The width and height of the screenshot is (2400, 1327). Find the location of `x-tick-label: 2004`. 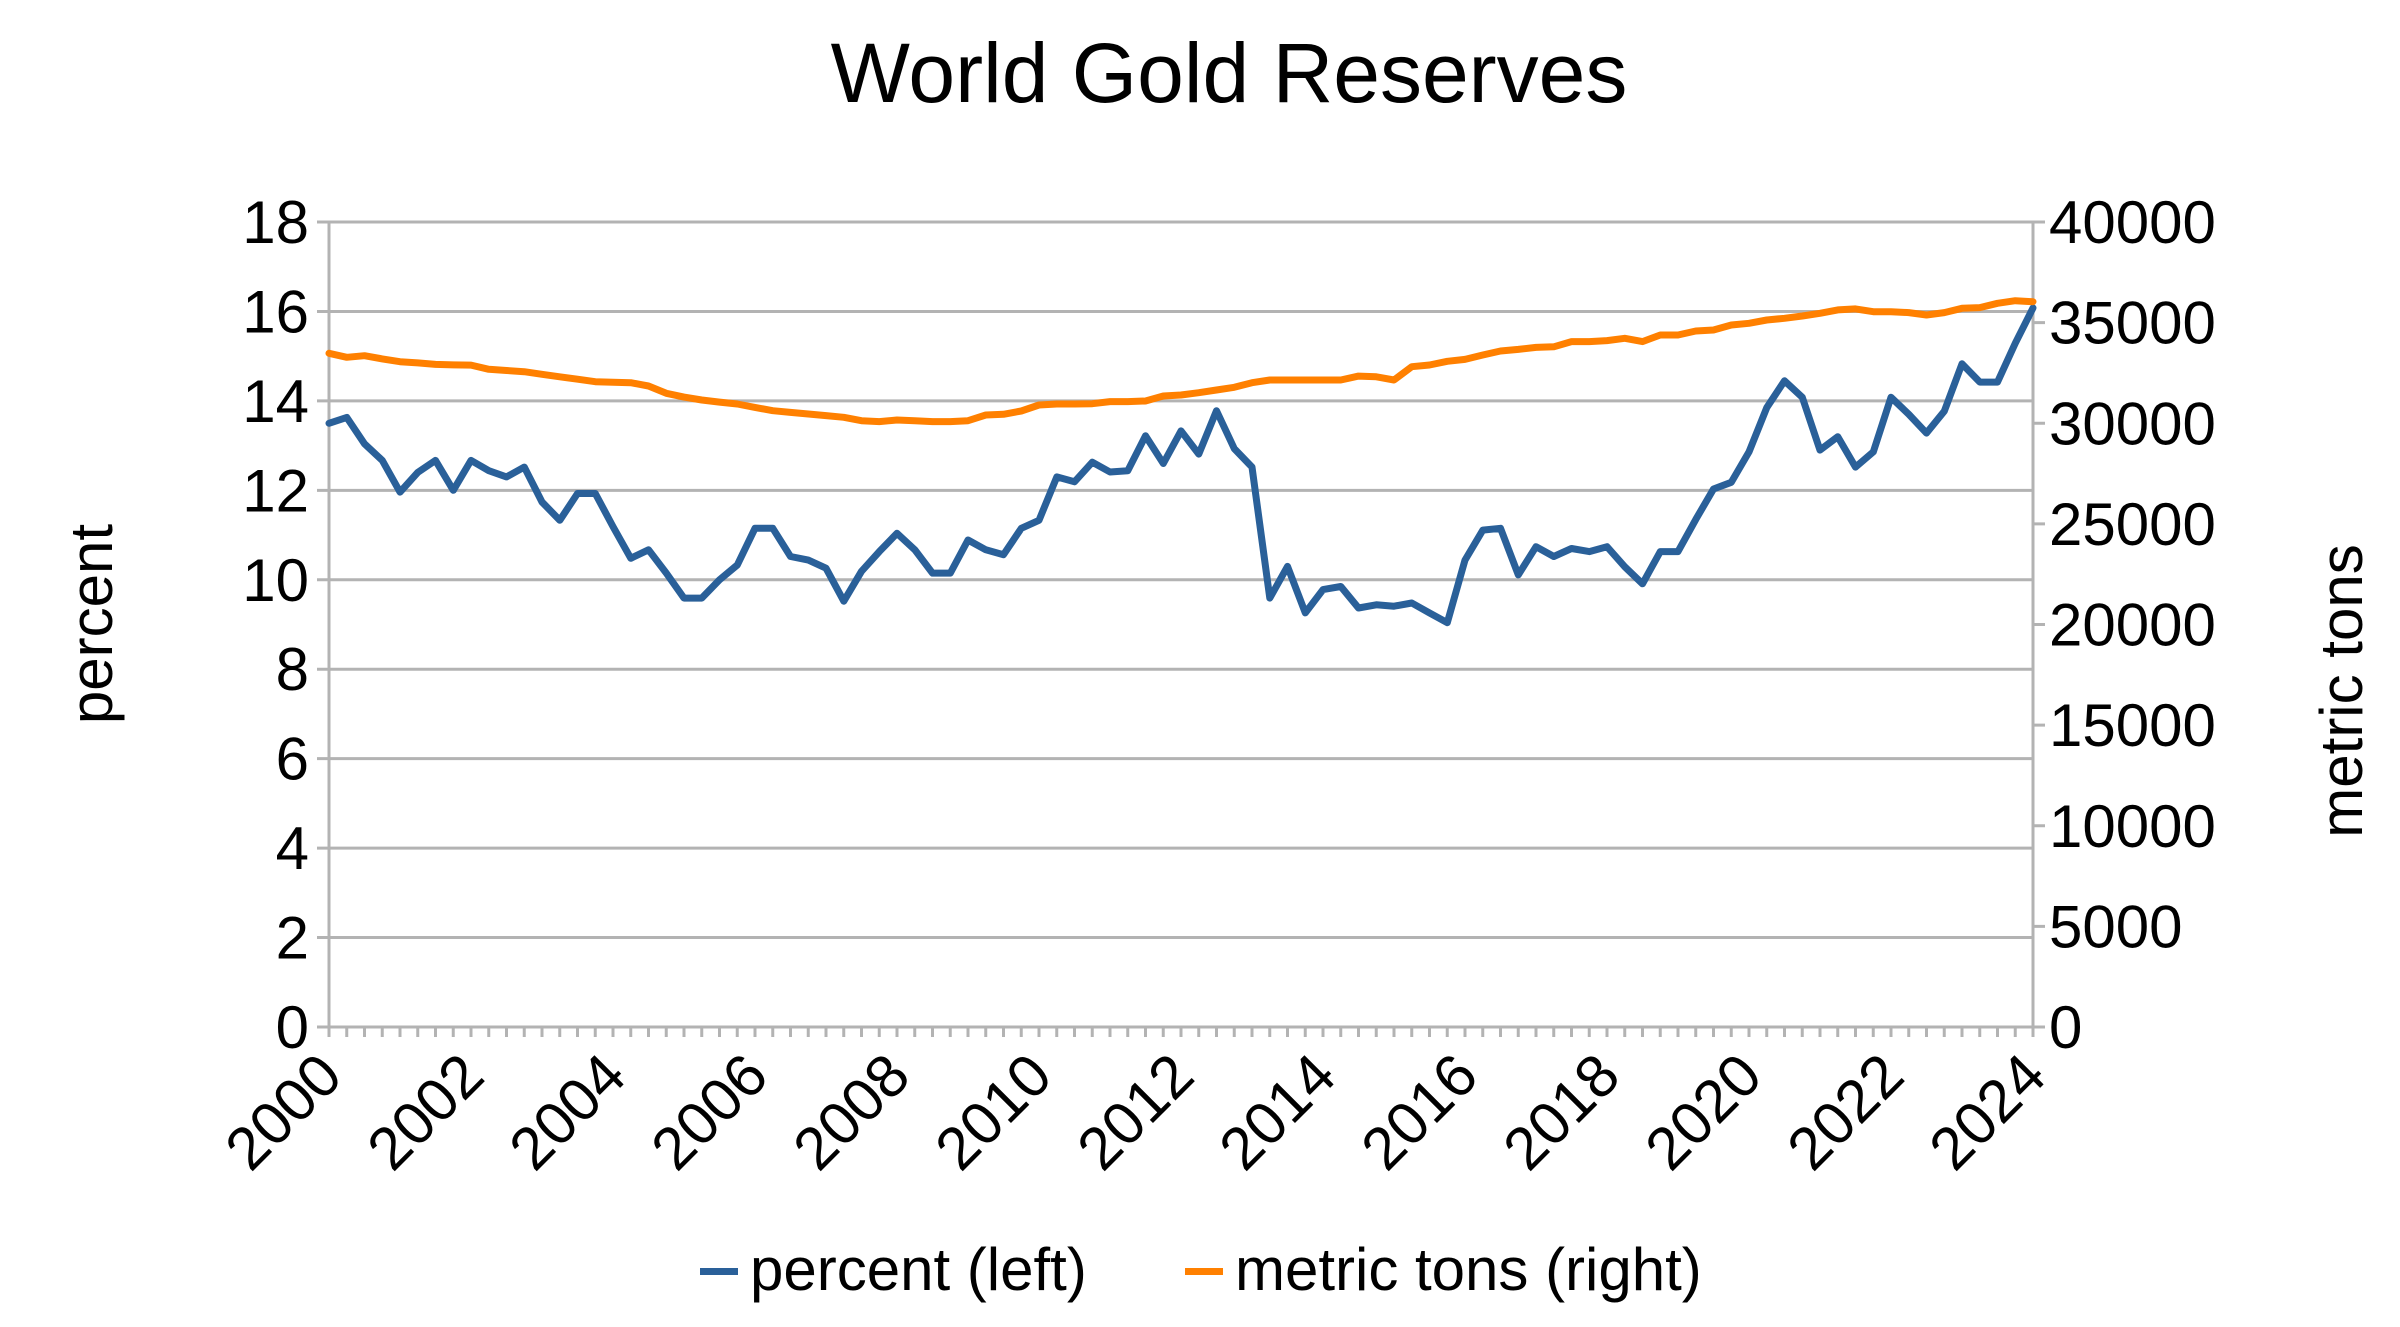

x-tick-label: 2004 is located at coordinates (567, 1112).